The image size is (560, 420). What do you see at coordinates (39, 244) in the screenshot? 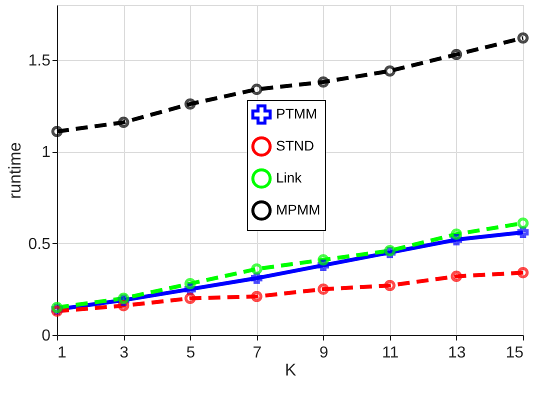
I see `y-tick-label: 0.5` at bounding box center [39, 244].